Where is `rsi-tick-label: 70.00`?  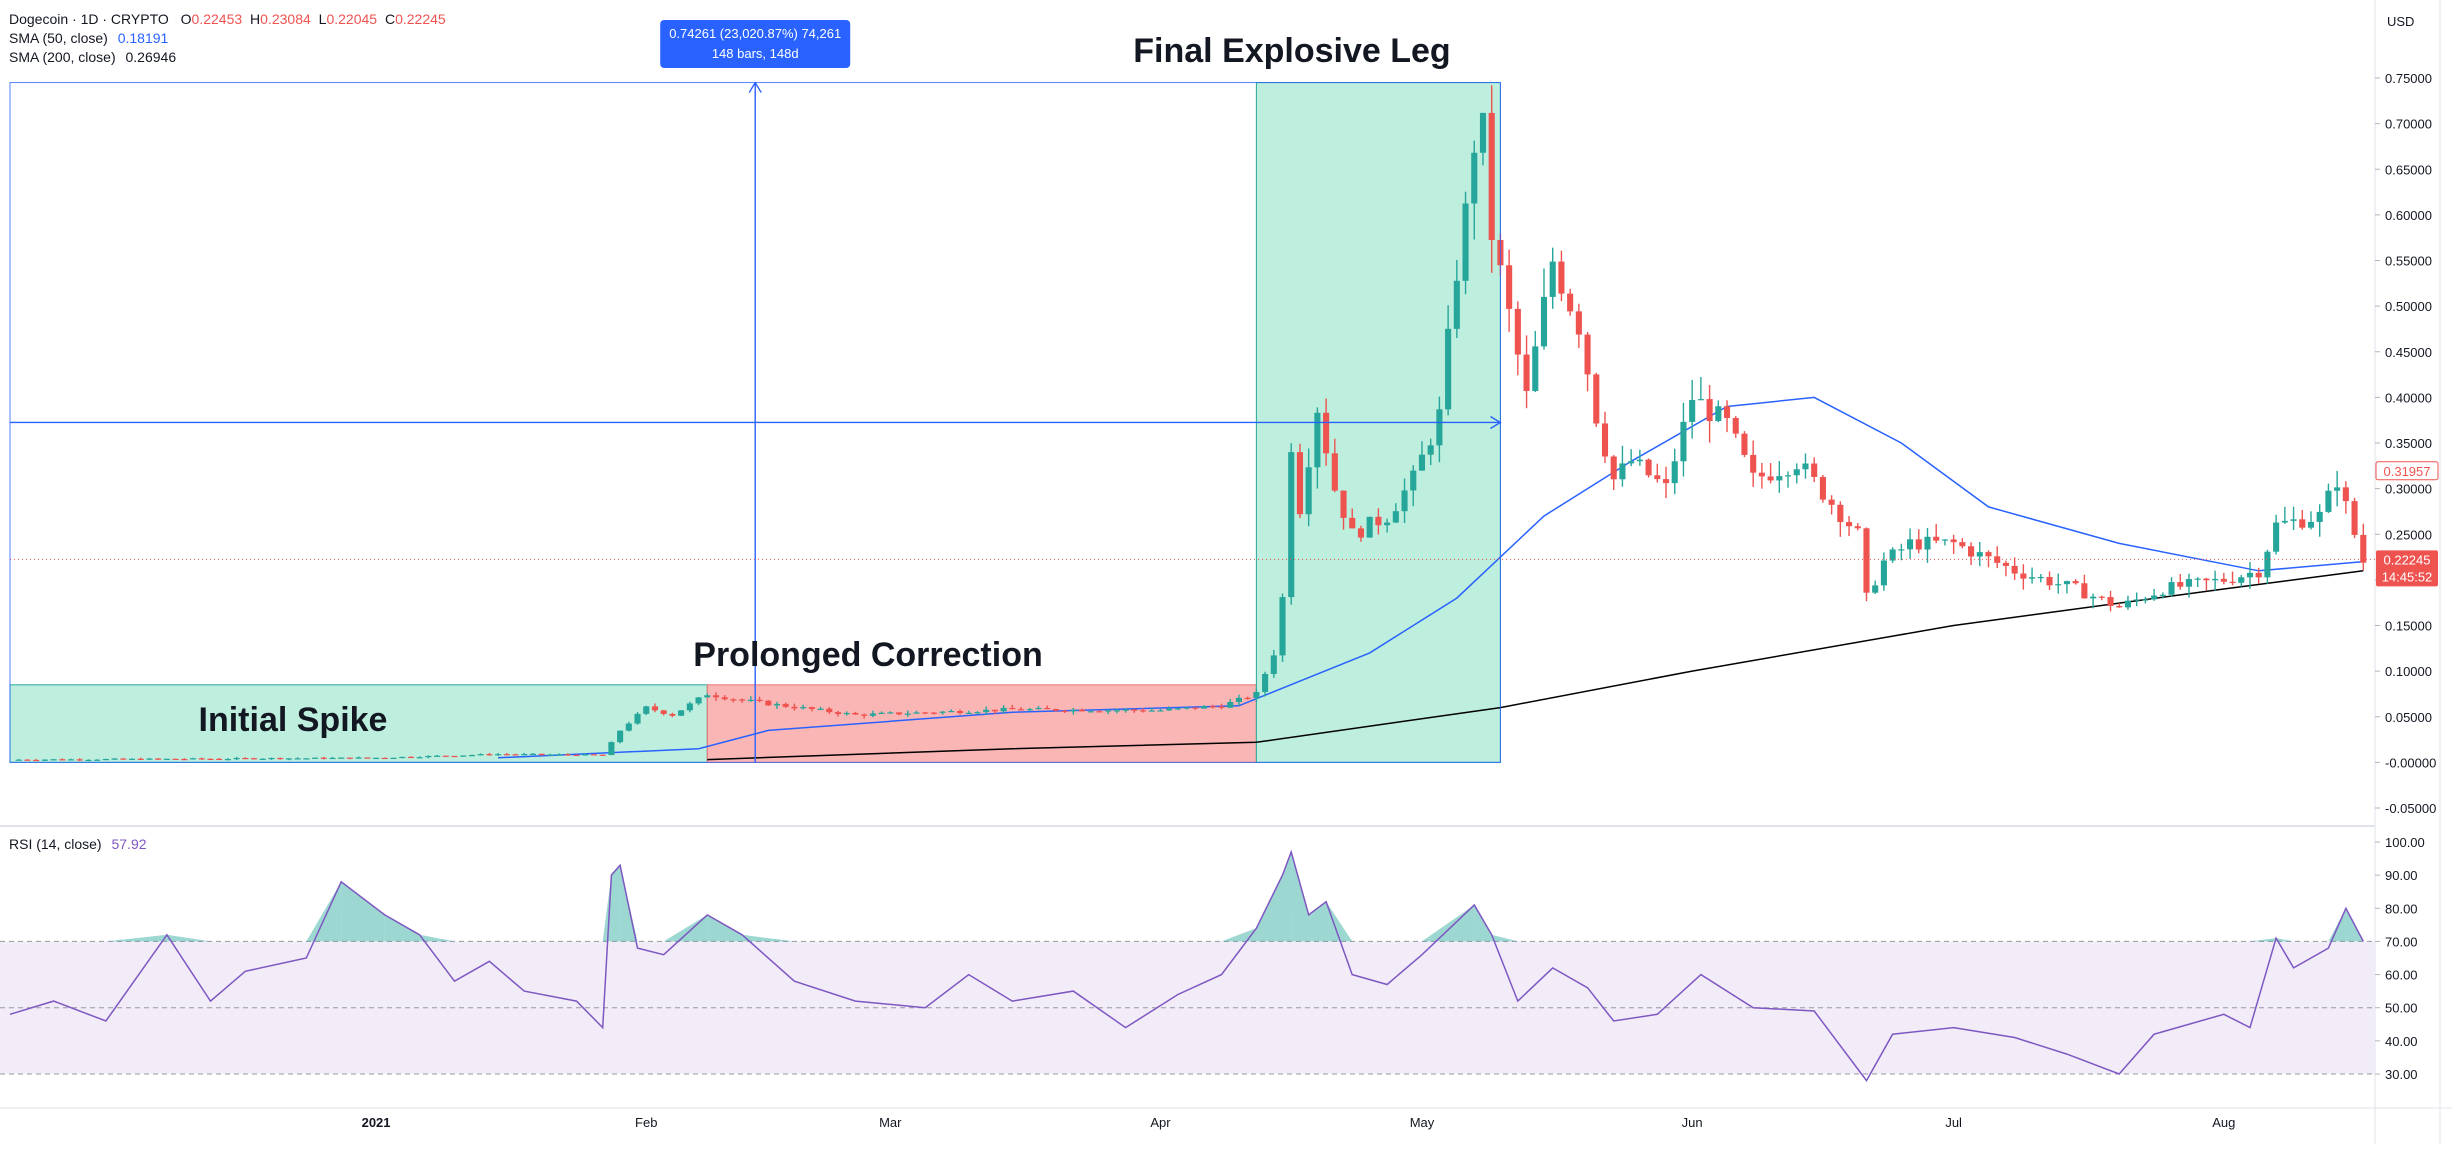 rsi-tick-label: 70.00 is located at coordinates (2401, 941).